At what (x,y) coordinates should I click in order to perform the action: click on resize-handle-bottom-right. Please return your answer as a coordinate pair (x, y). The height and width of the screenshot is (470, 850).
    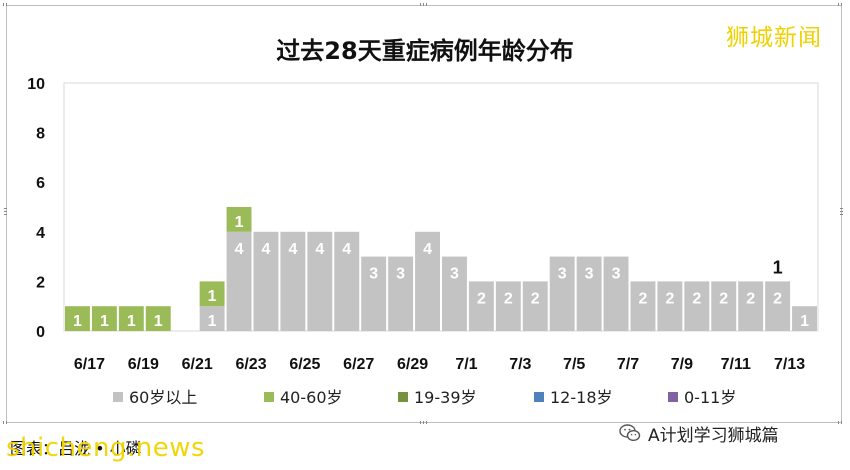
    Looking at the image, I should click on (840, 422).